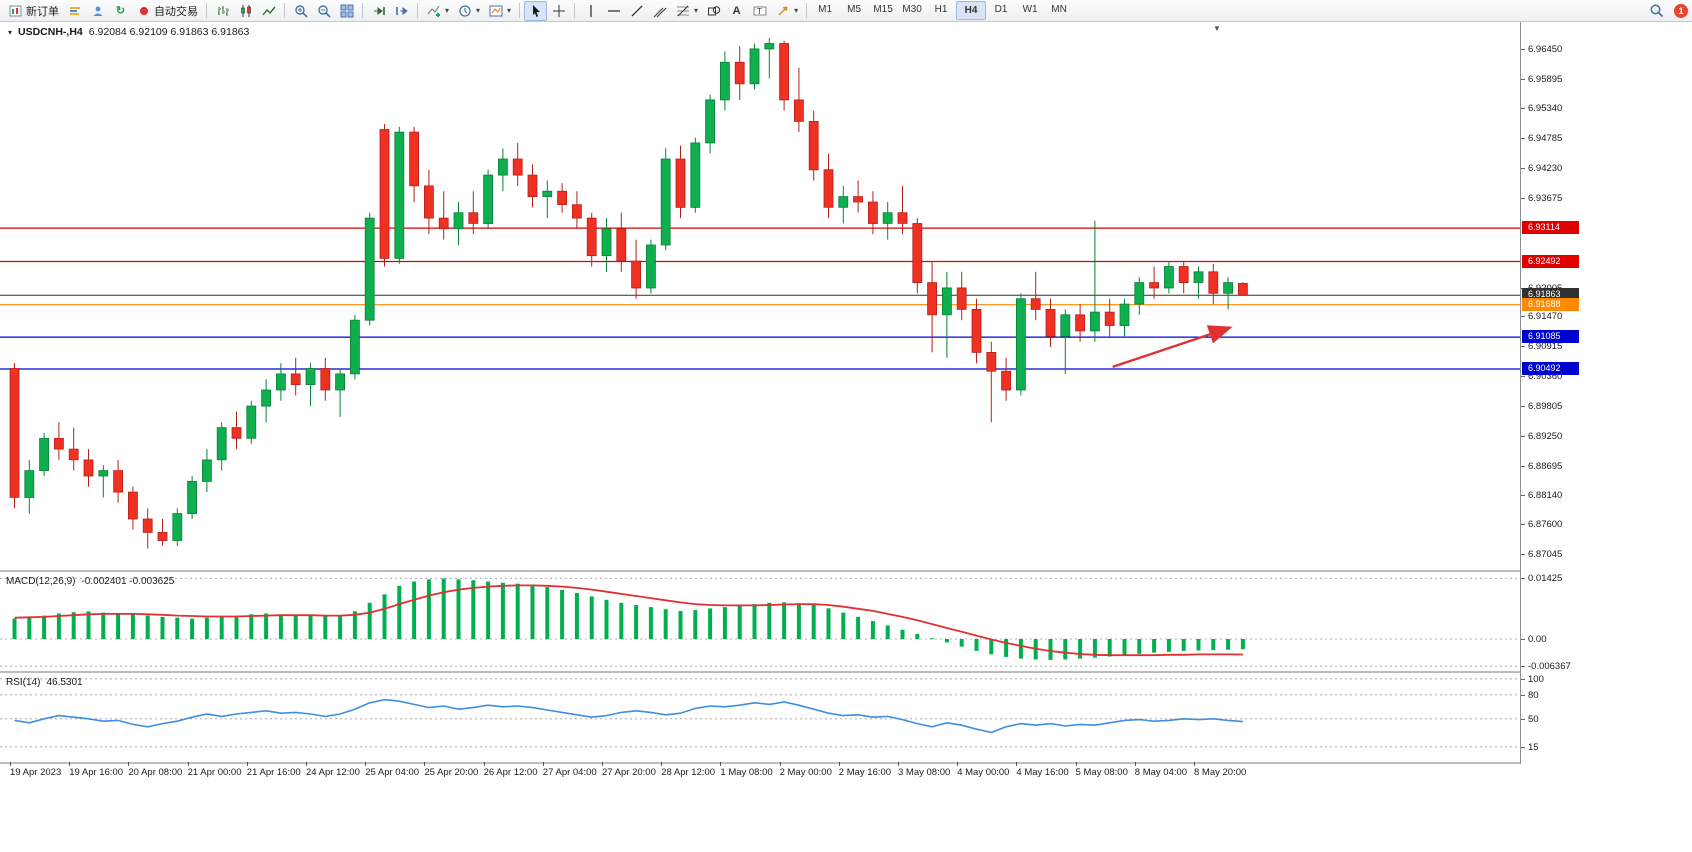 The image size is (1692, 852). Describe the element at coordinates (1549, 667) in the screenshot. I see `macd-tick-label: -0.006367` at that location.